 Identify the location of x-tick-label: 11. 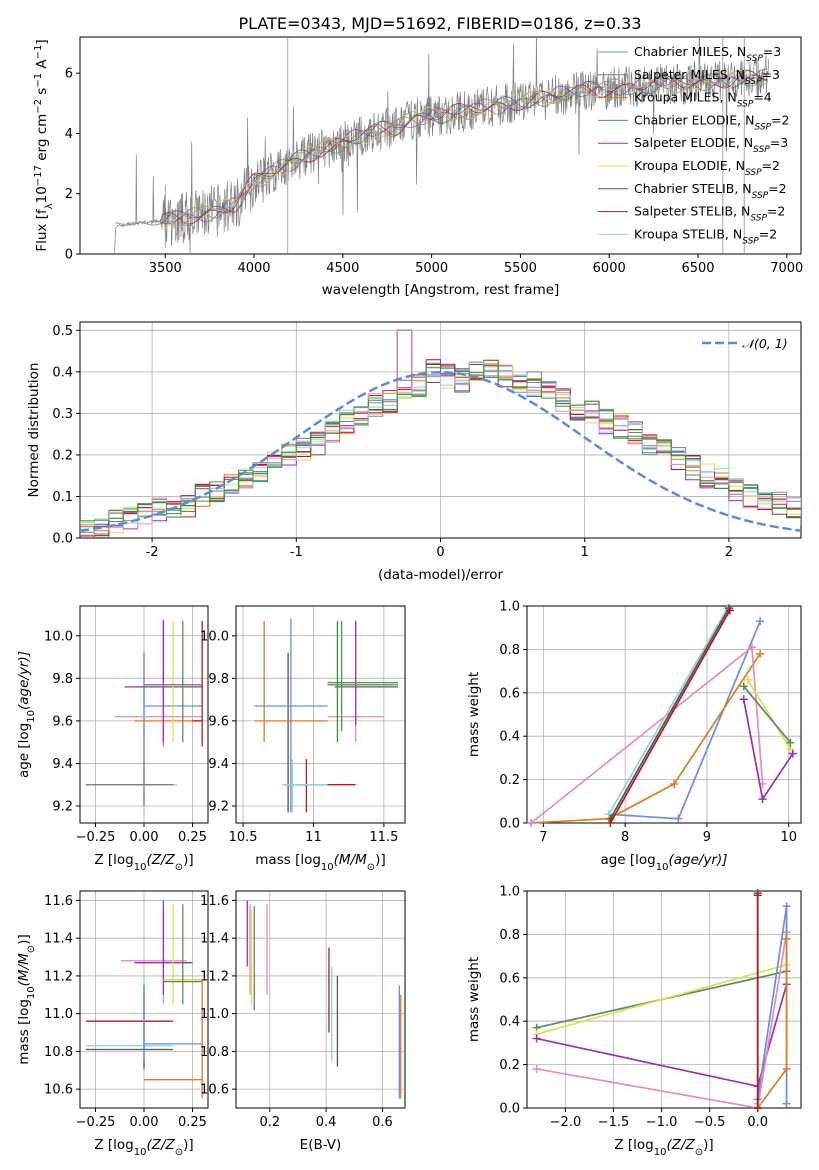
(313, 837).